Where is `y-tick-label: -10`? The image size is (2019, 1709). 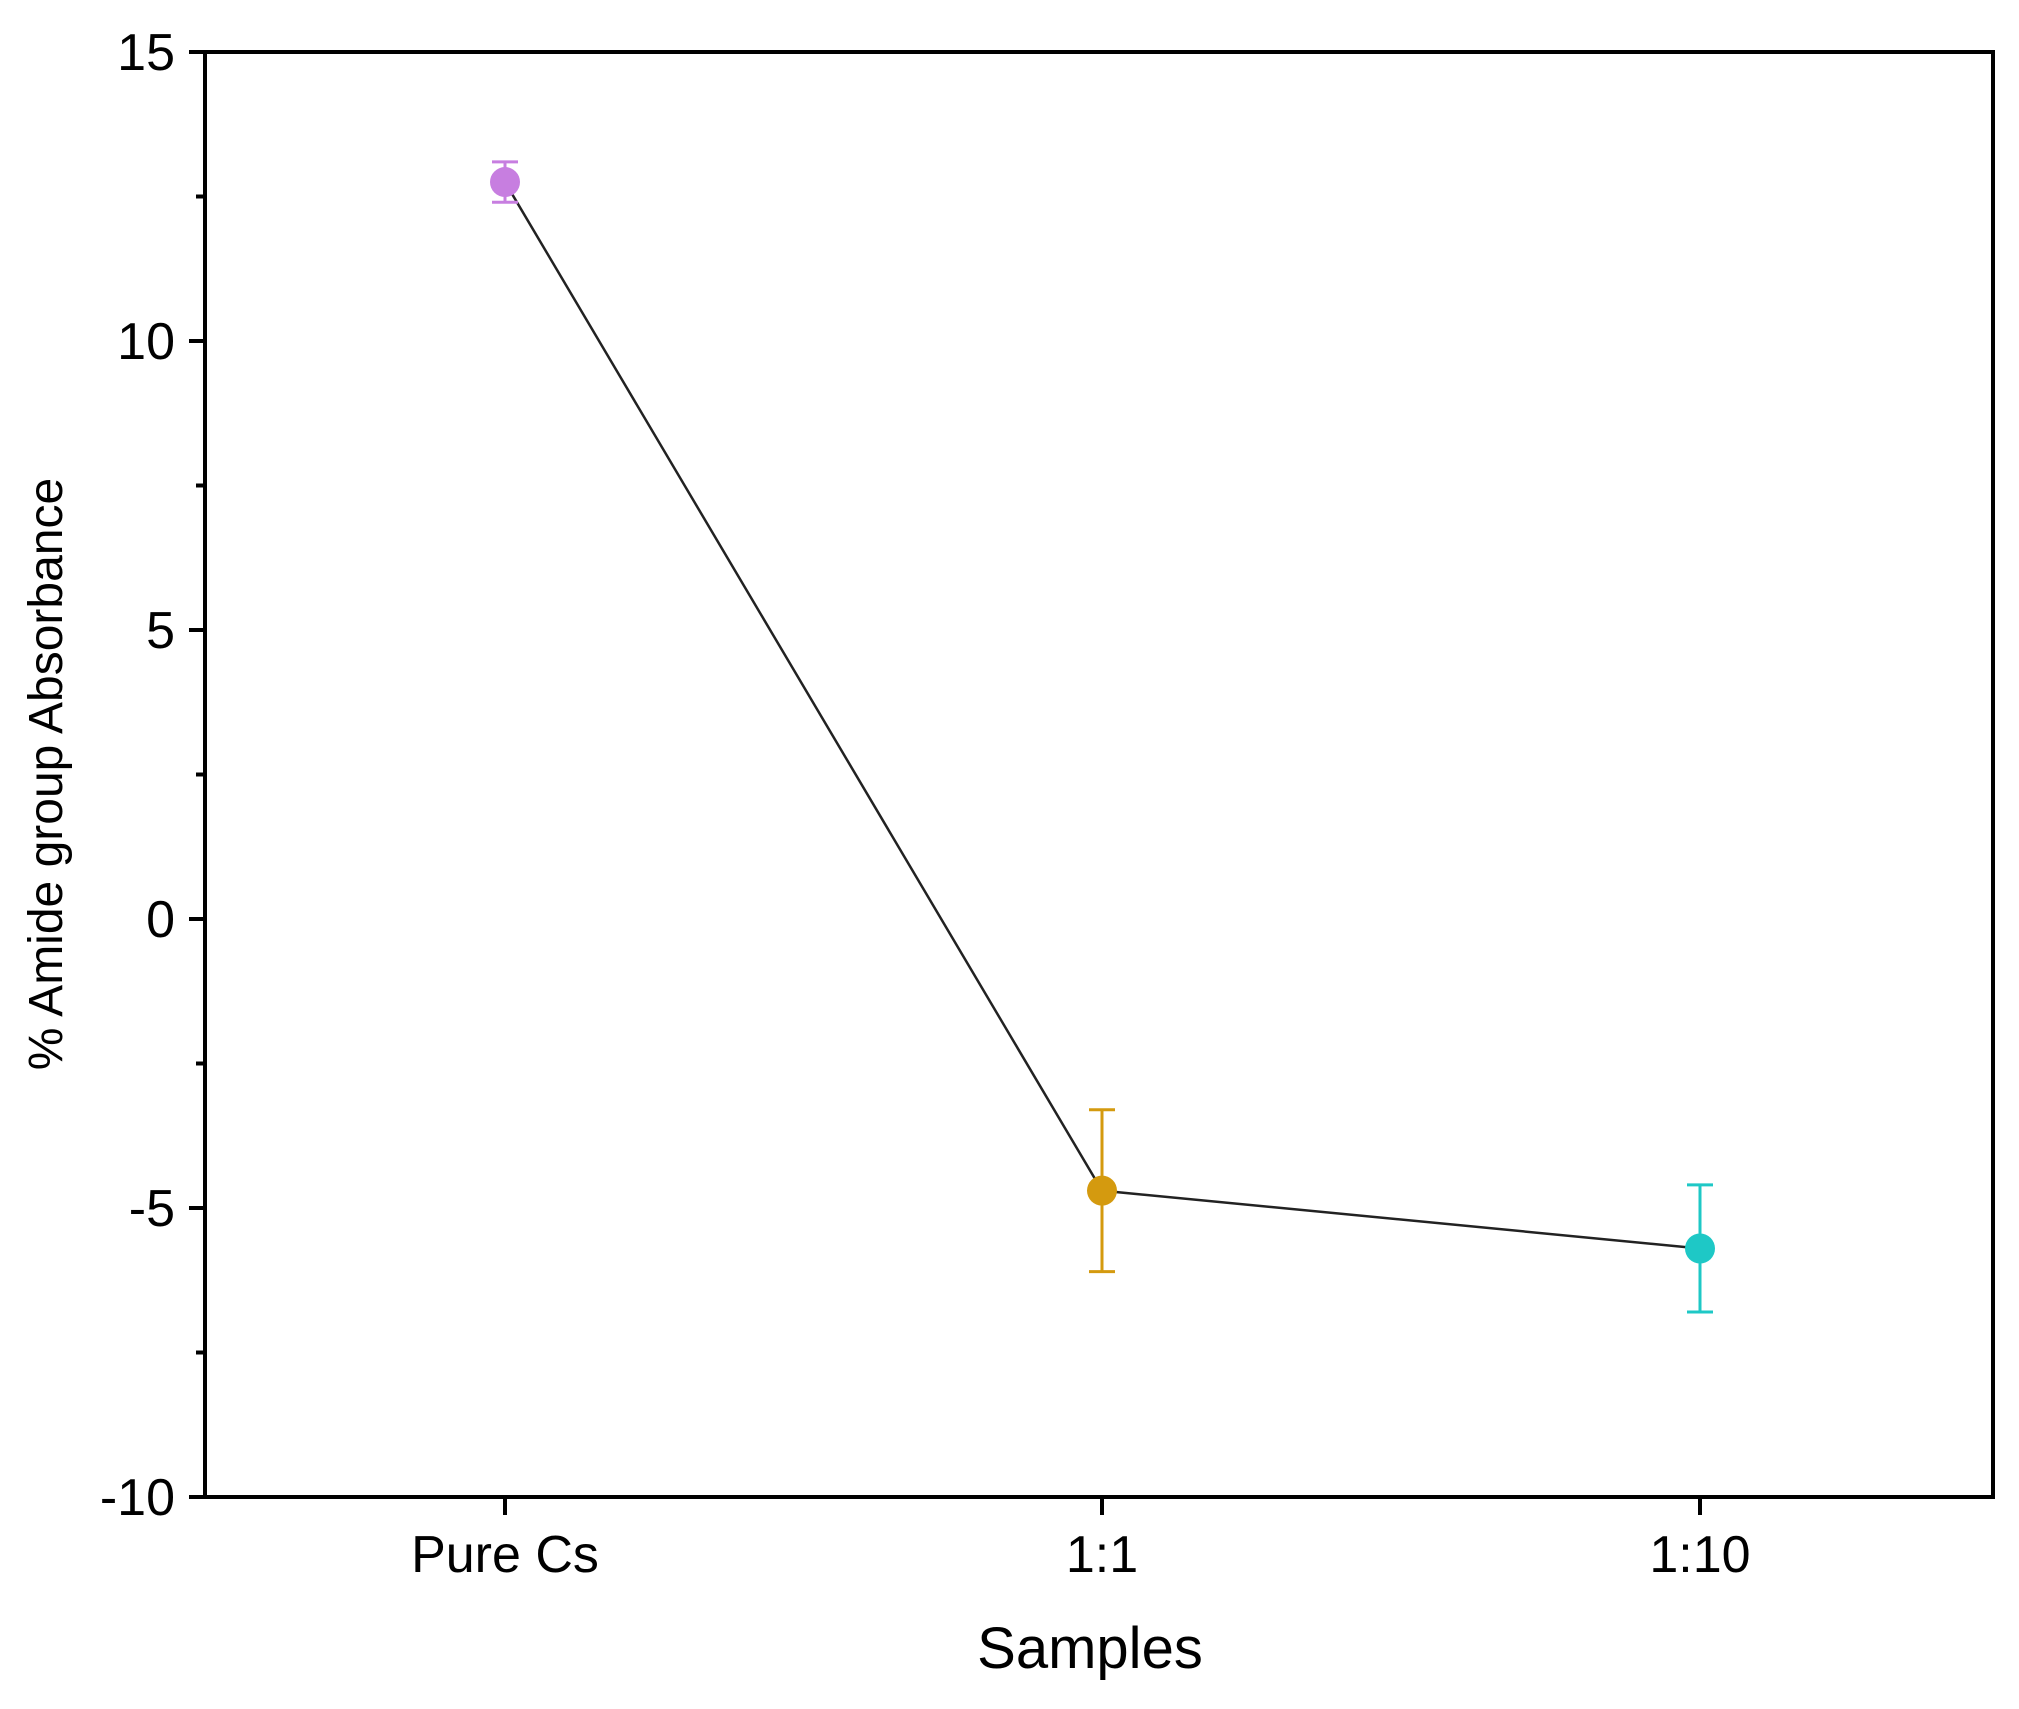
y-tick-label: -10 is located at coordinates (137, 1498).